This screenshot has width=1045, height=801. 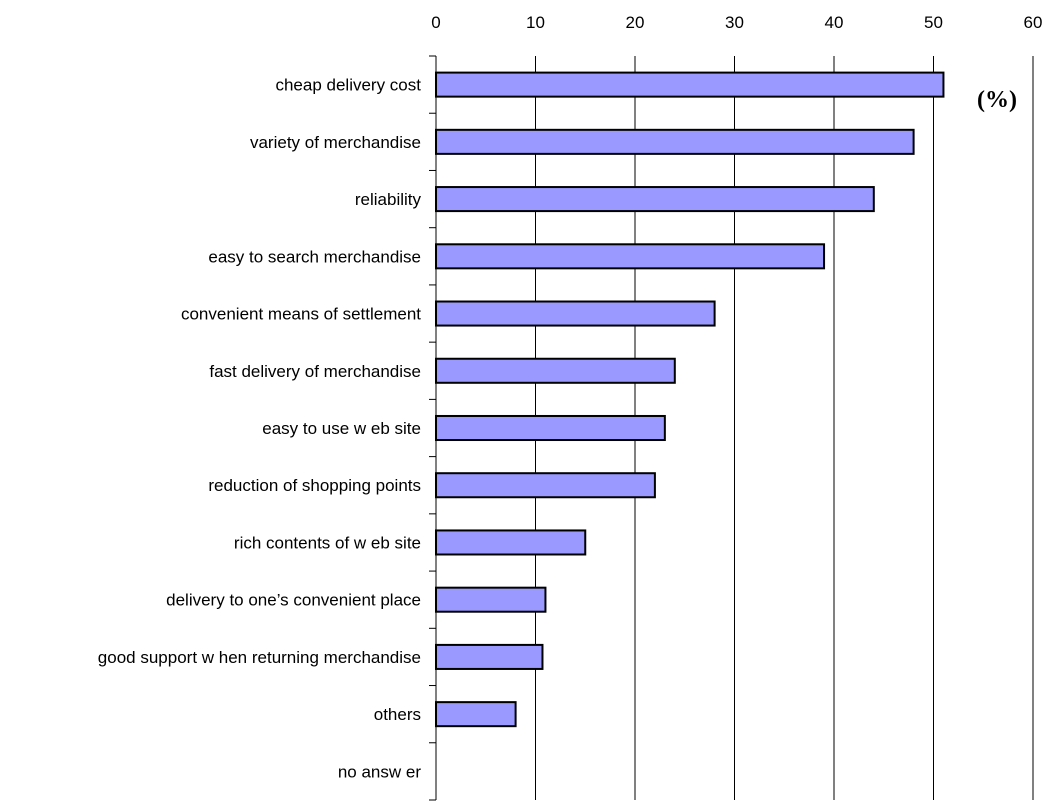 What do you see at coordinates (397, 714) in the screenshot?
I see `category-label: others` at bounding box center [397, 714].